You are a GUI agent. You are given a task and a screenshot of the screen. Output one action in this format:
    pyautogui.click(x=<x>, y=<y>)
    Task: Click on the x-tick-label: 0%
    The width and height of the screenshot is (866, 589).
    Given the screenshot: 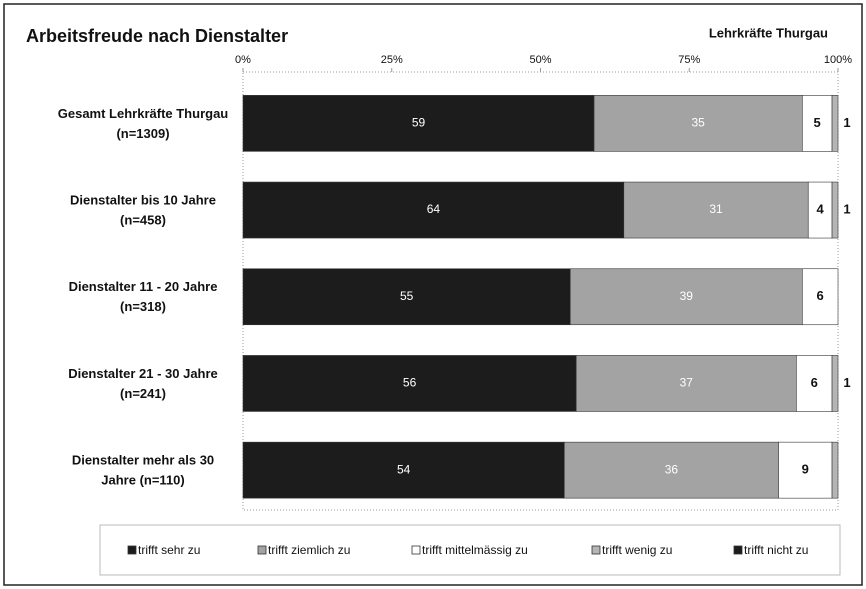 What is the action you would take?
    pyautogui.click(x=243, y=60)
    